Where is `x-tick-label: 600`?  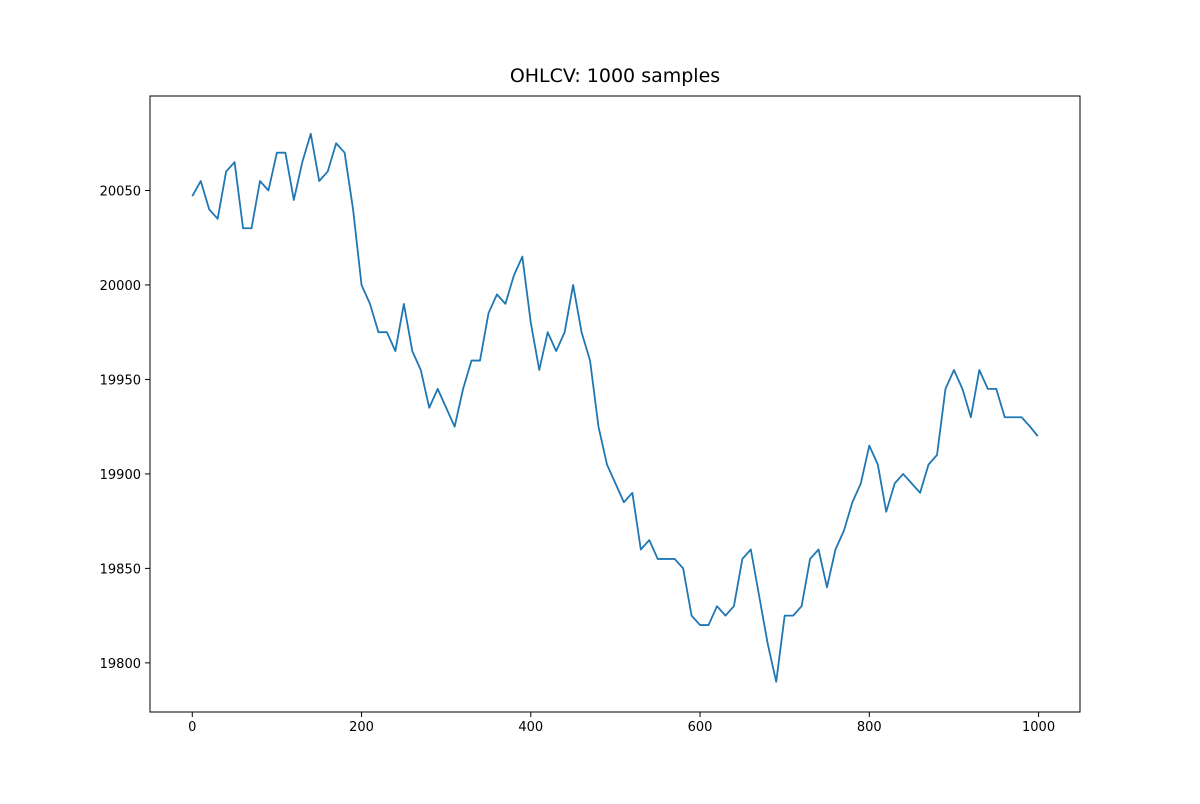
x-tick-label: 600 is located at coordinates (700, 727).